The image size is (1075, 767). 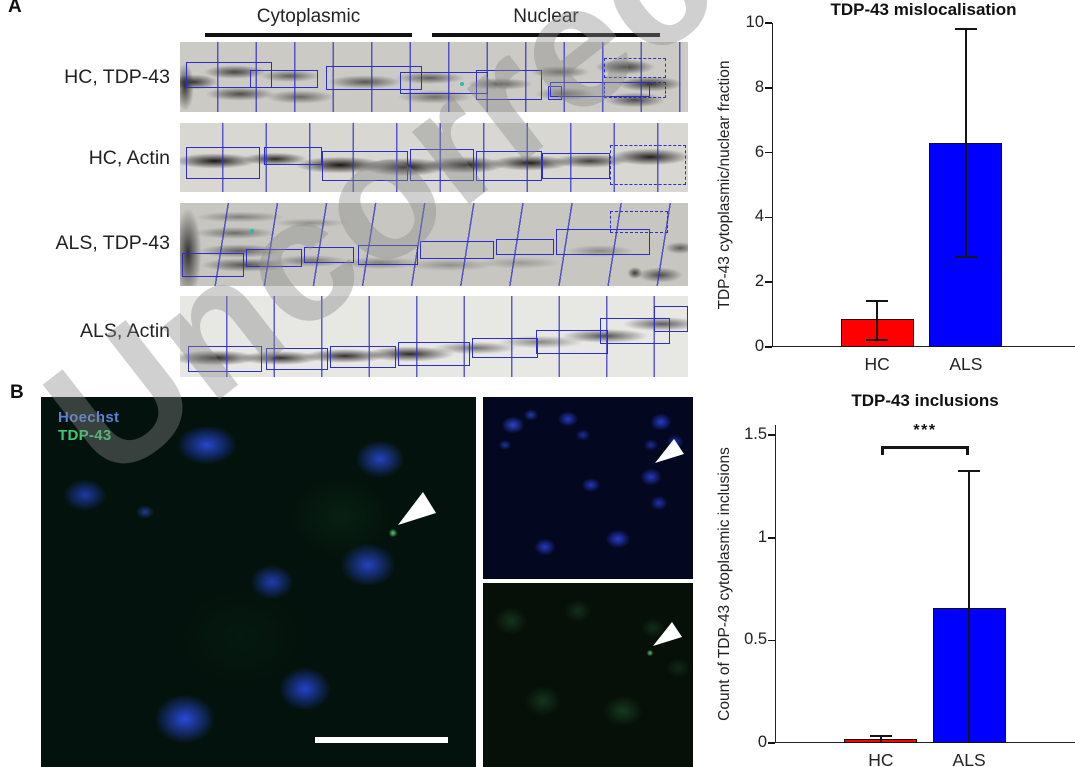 I want to click on significance-stars: ***, so click(x=925, y=430).